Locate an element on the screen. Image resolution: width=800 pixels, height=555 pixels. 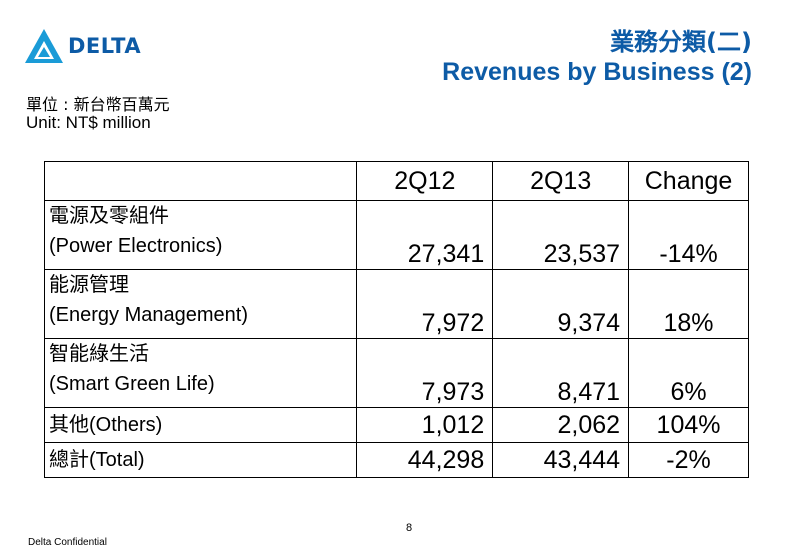
row-label: 能源管理 (Energy Management) is located at coordinates (200, 304).